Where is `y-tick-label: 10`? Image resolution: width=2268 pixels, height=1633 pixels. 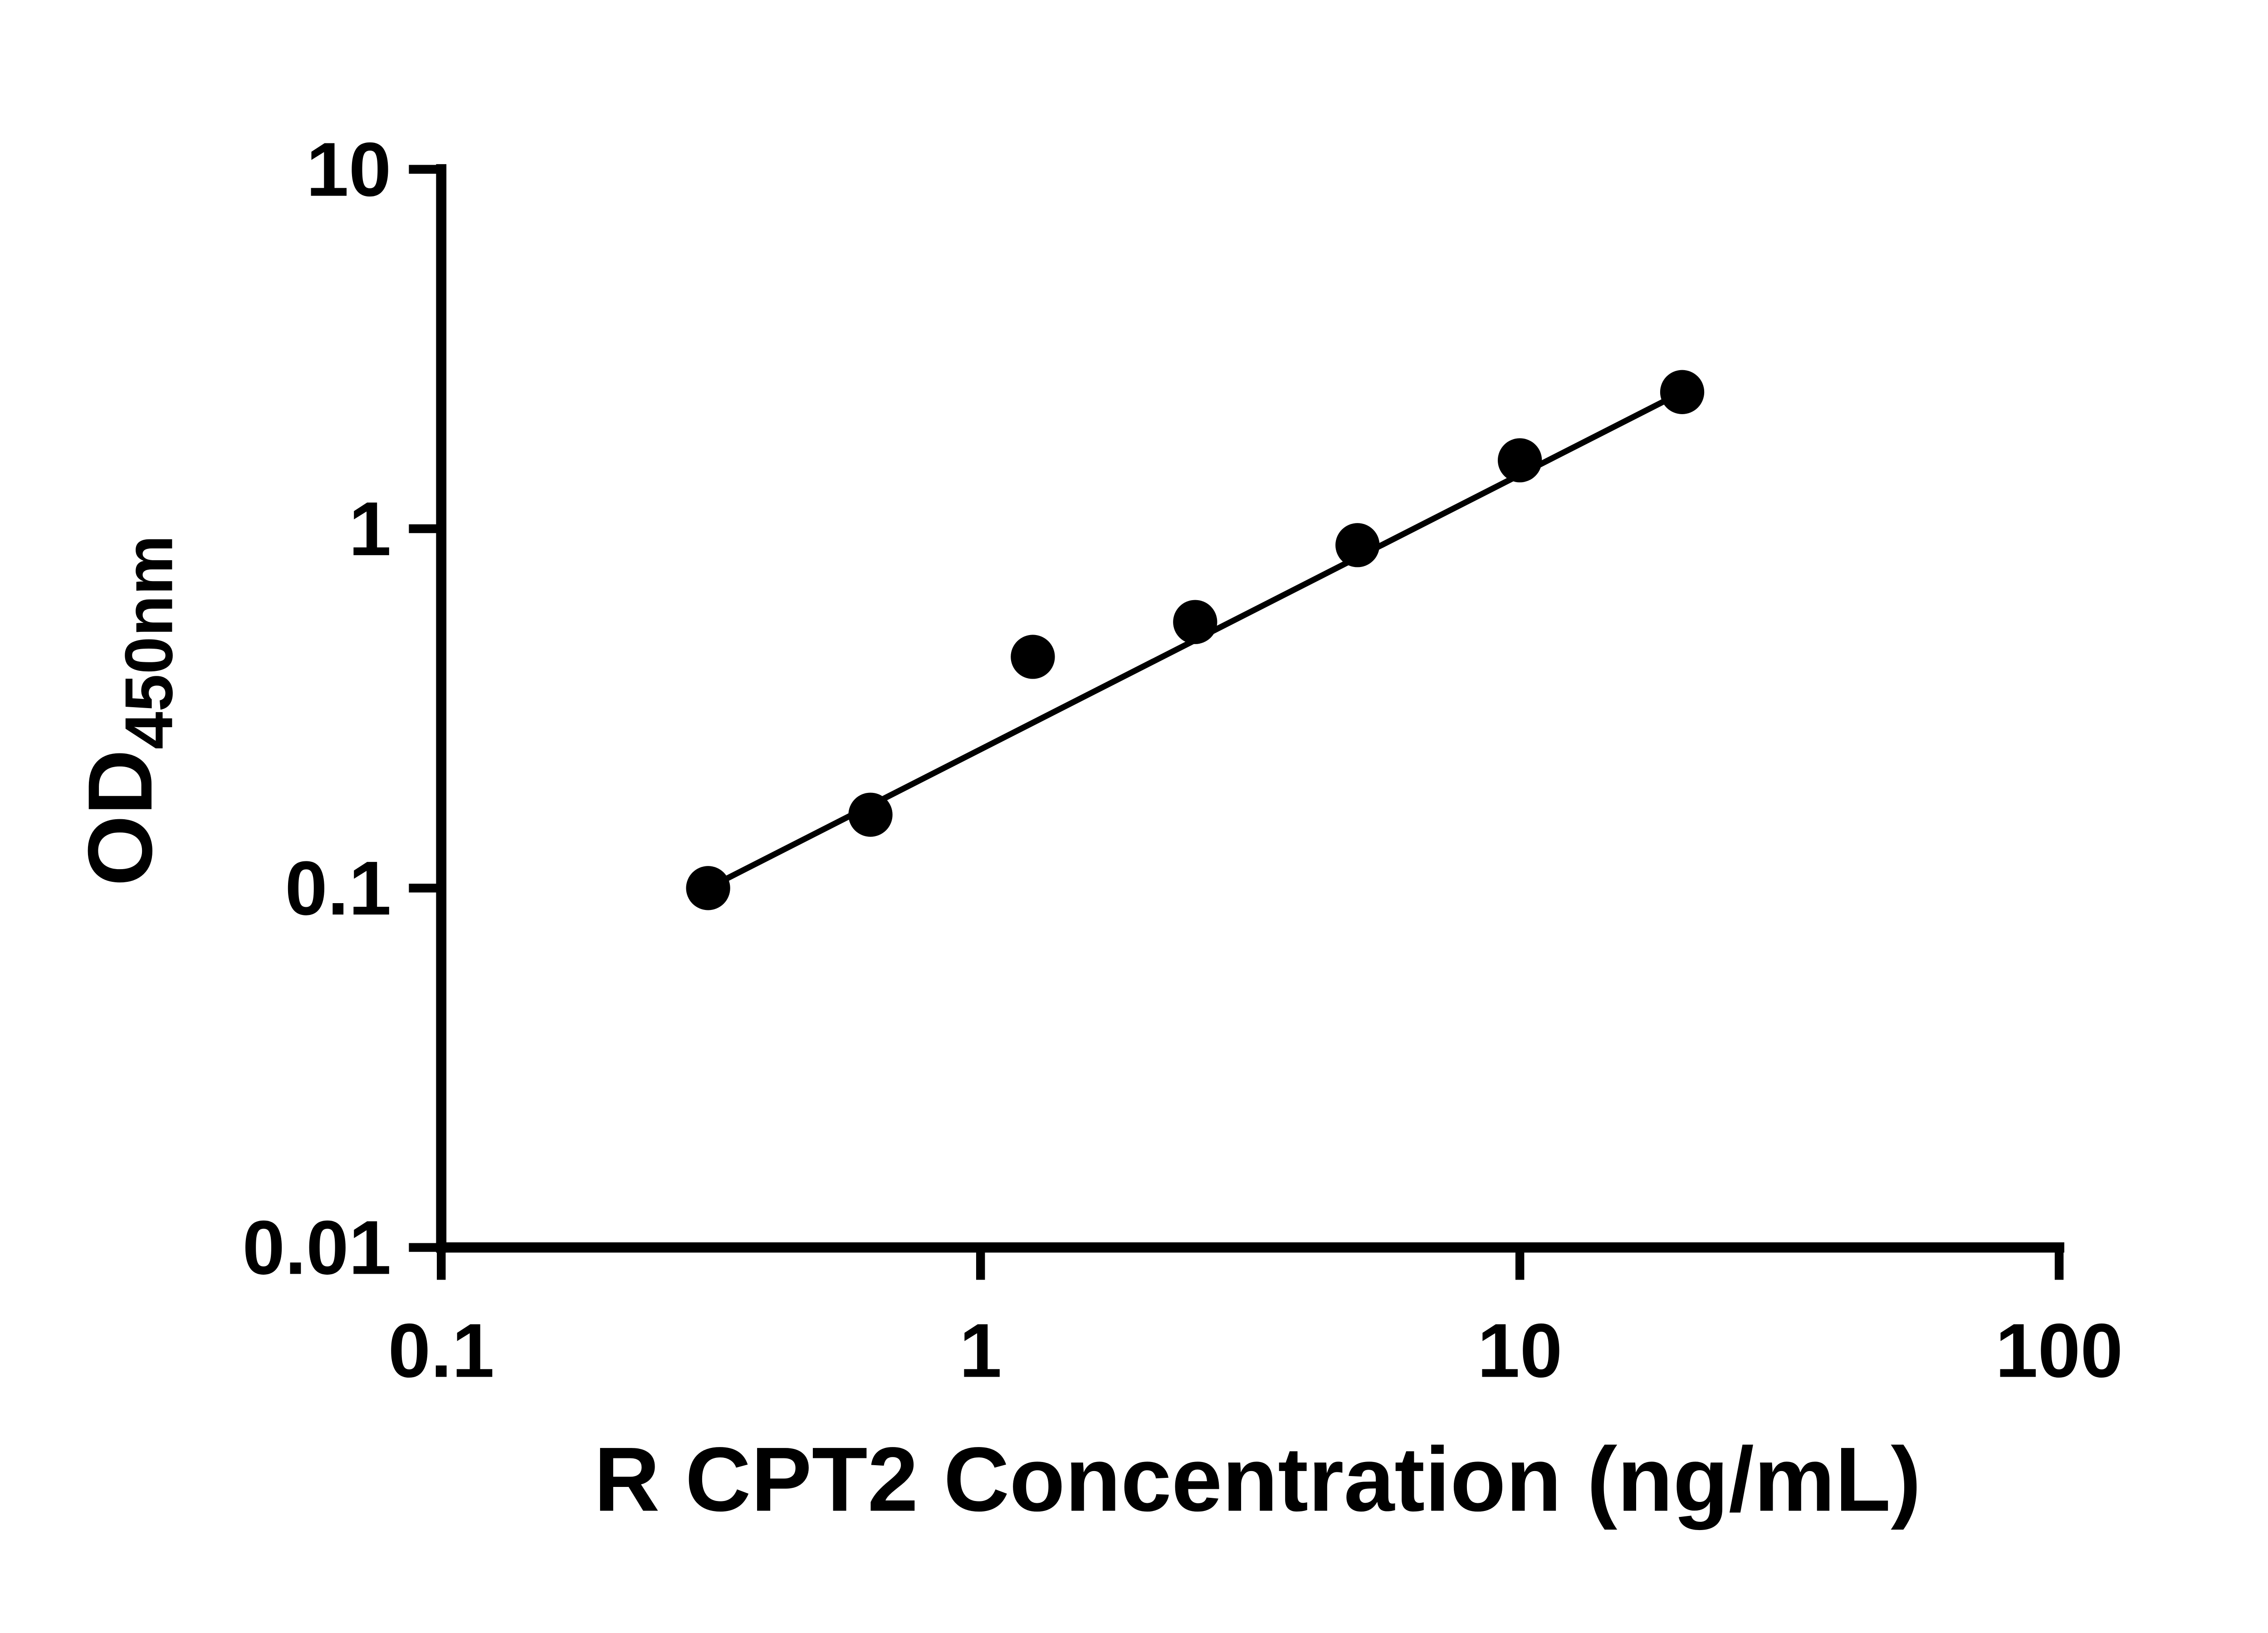 y-tick-label: 10 is located at coordinates (349, 169).